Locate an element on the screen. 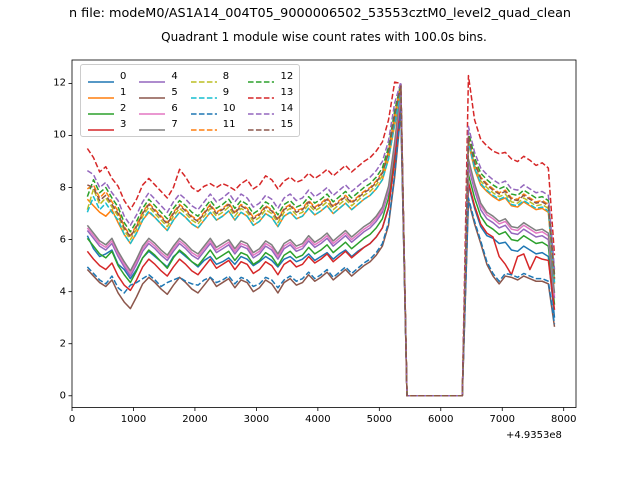 This screenshot has width=640, height=480. x-tick-label: 8000 is located at coordinates (563, 419).